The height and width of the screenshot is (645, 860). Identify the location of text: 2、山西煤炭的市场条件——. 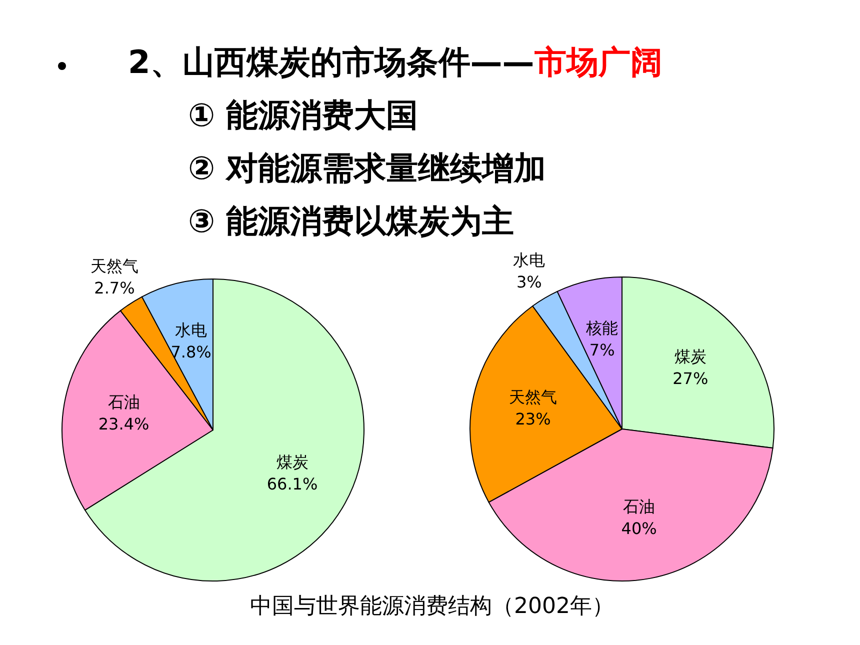
(331, 61).